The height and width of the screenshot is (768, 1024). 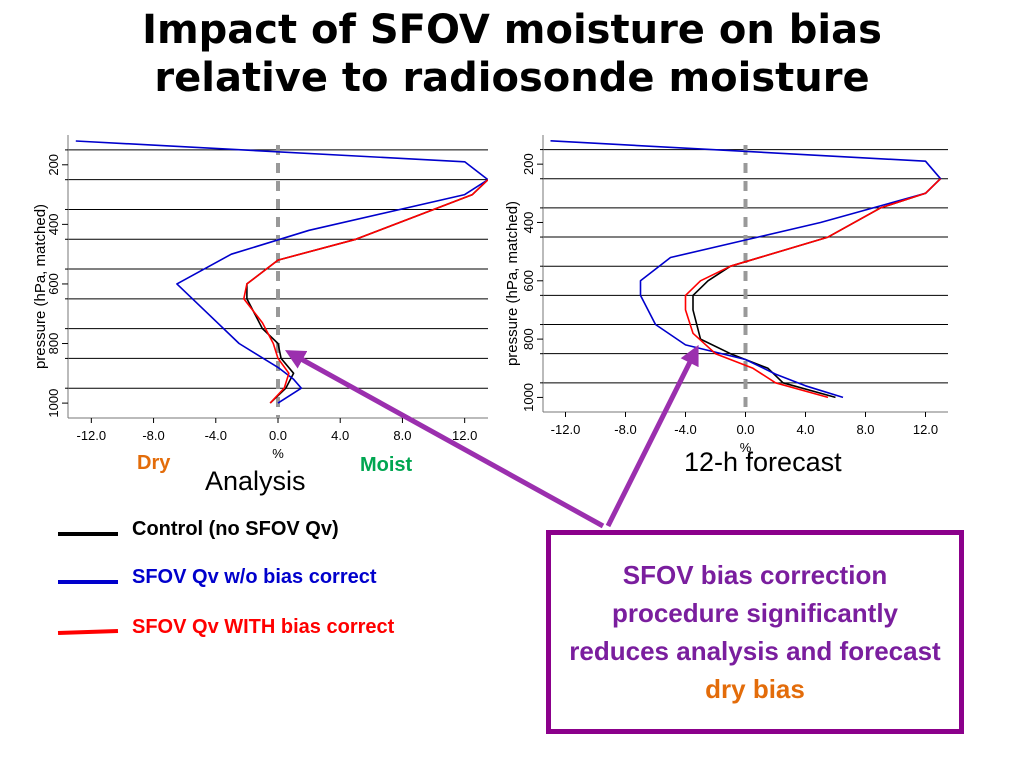 I want to click on title-line-2: relative to radiosonde moisture, so click(x=512, y=78).